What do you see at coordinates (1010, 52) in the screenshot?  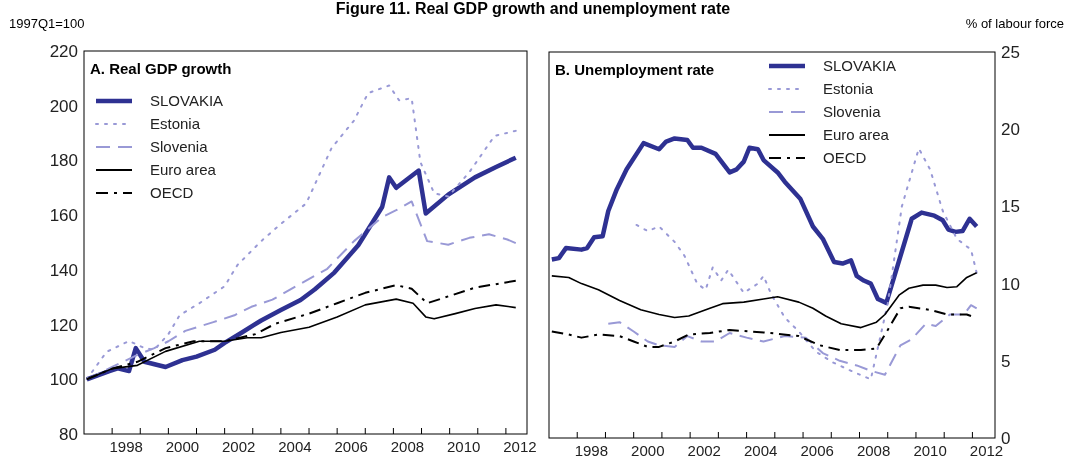 I see `y2-tick-label: 25` at bounding box center [1010, 52].